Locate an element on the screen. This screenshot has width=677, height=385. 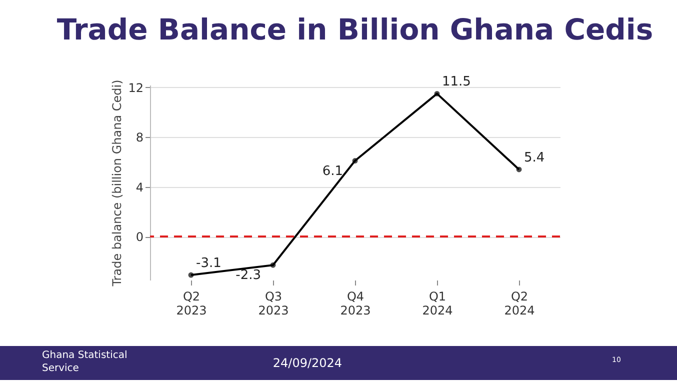
data-label: -3.1 is located at coordinates (209, 264).